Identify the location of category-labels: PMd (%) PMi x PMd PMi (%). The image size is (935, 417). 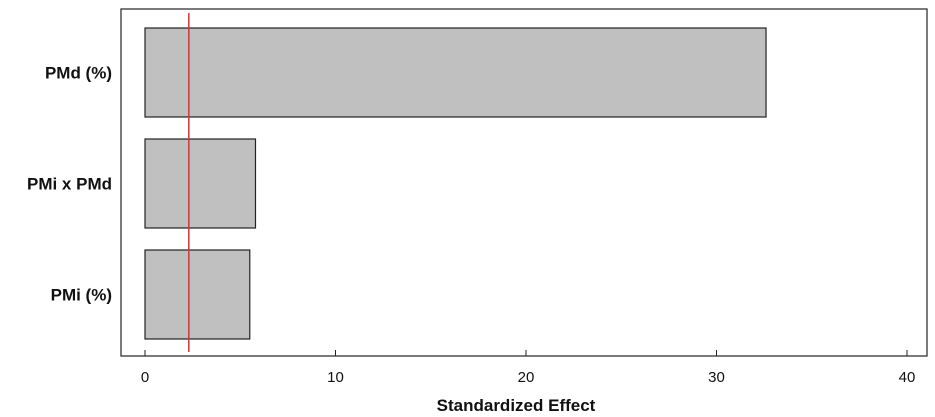
(69, 184).